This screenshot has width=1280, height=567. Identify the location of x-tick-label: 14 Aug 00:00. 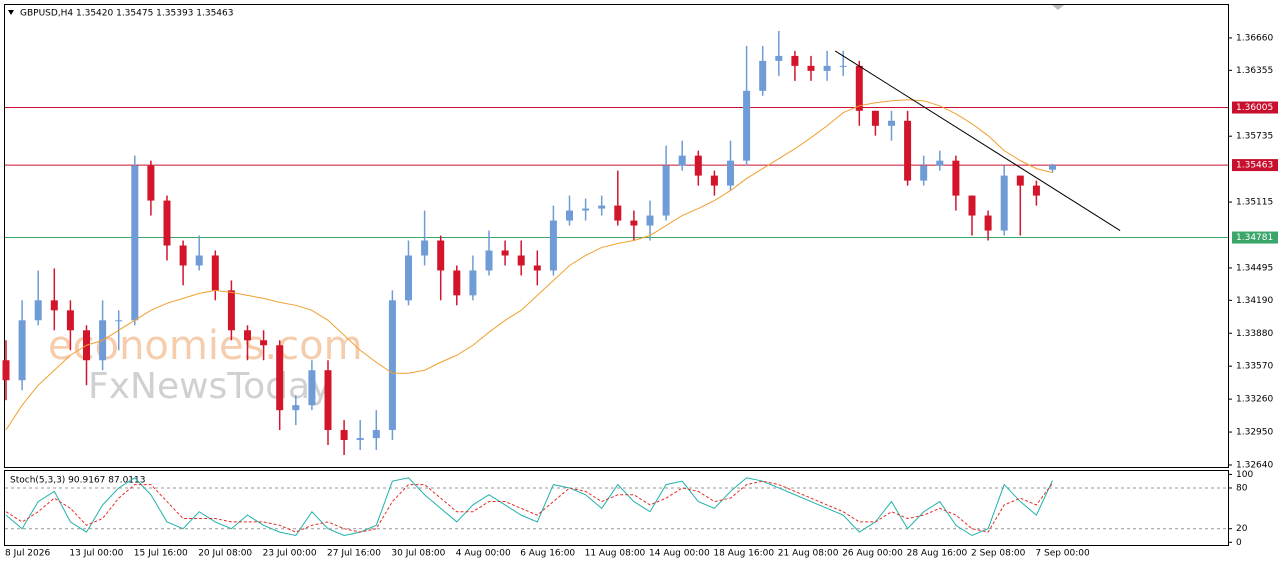
(679, 554).